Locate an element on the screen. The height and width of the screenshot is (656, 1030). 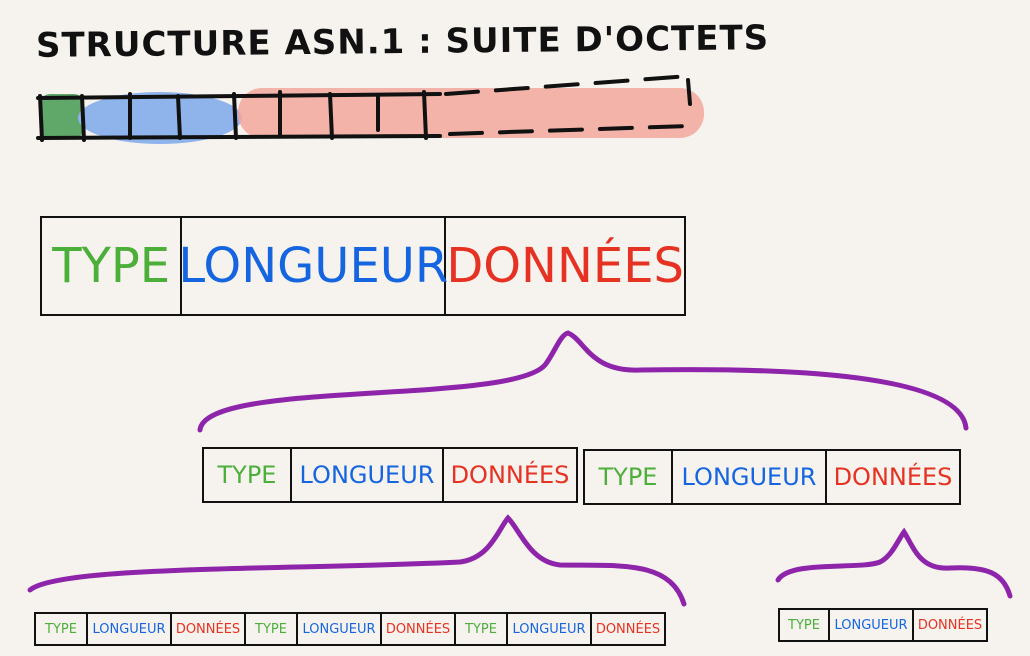
tlv-nested-1-1: TYPE LONGUEUR DONNÉES is located at coordinates (140, 629).